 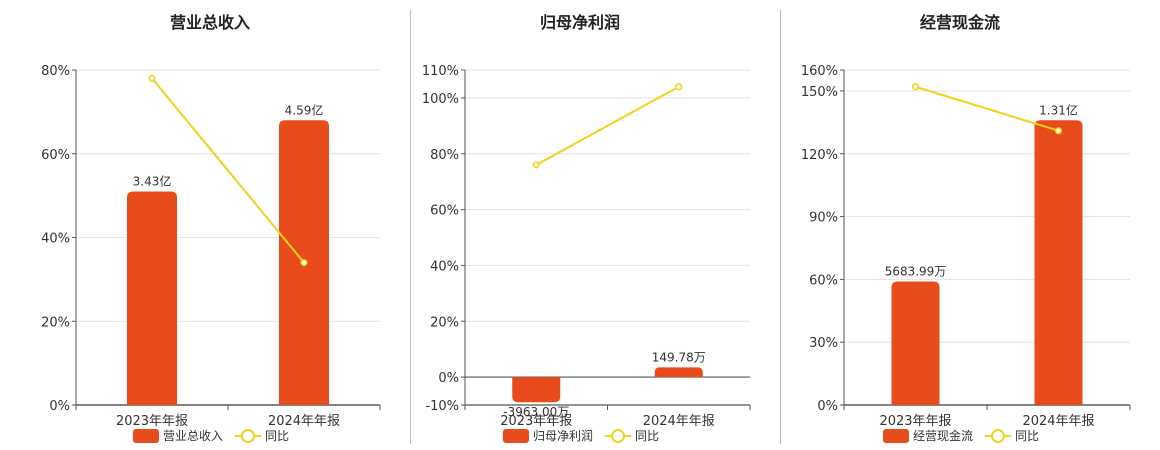 I want to click on y-tick-label: 110%, so click(x=440, y=71).